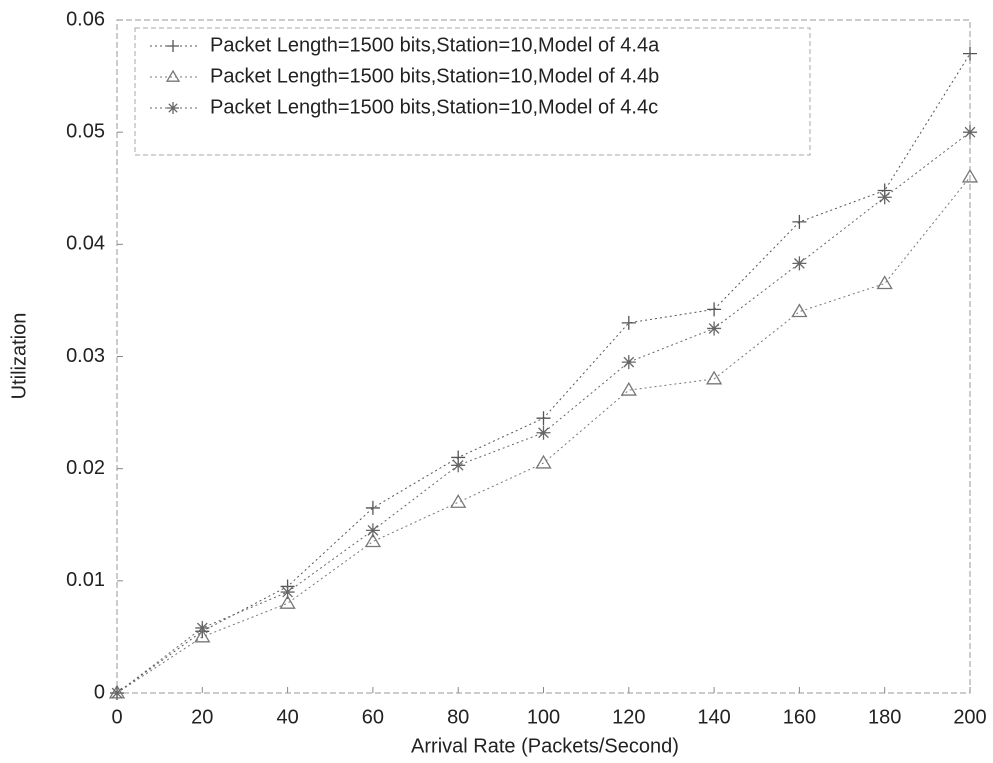 The width and height of the screenshot is (993, 763). I want to click on x-tick-label: 180, so click(884, 717).